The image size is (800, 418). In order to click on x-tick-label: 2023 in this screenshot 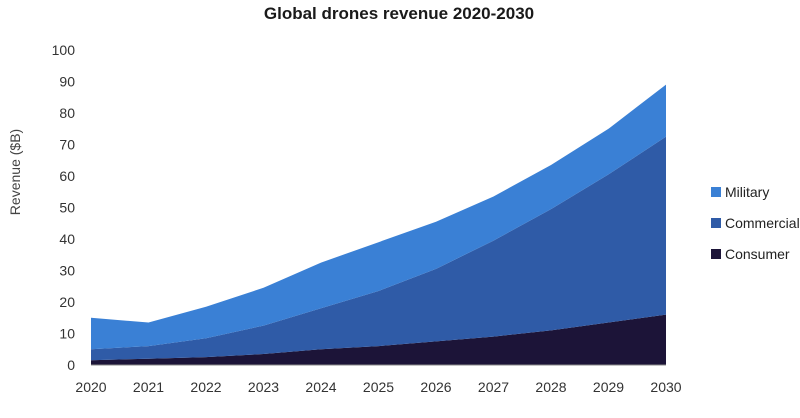, I will do `click(263, 387)`.